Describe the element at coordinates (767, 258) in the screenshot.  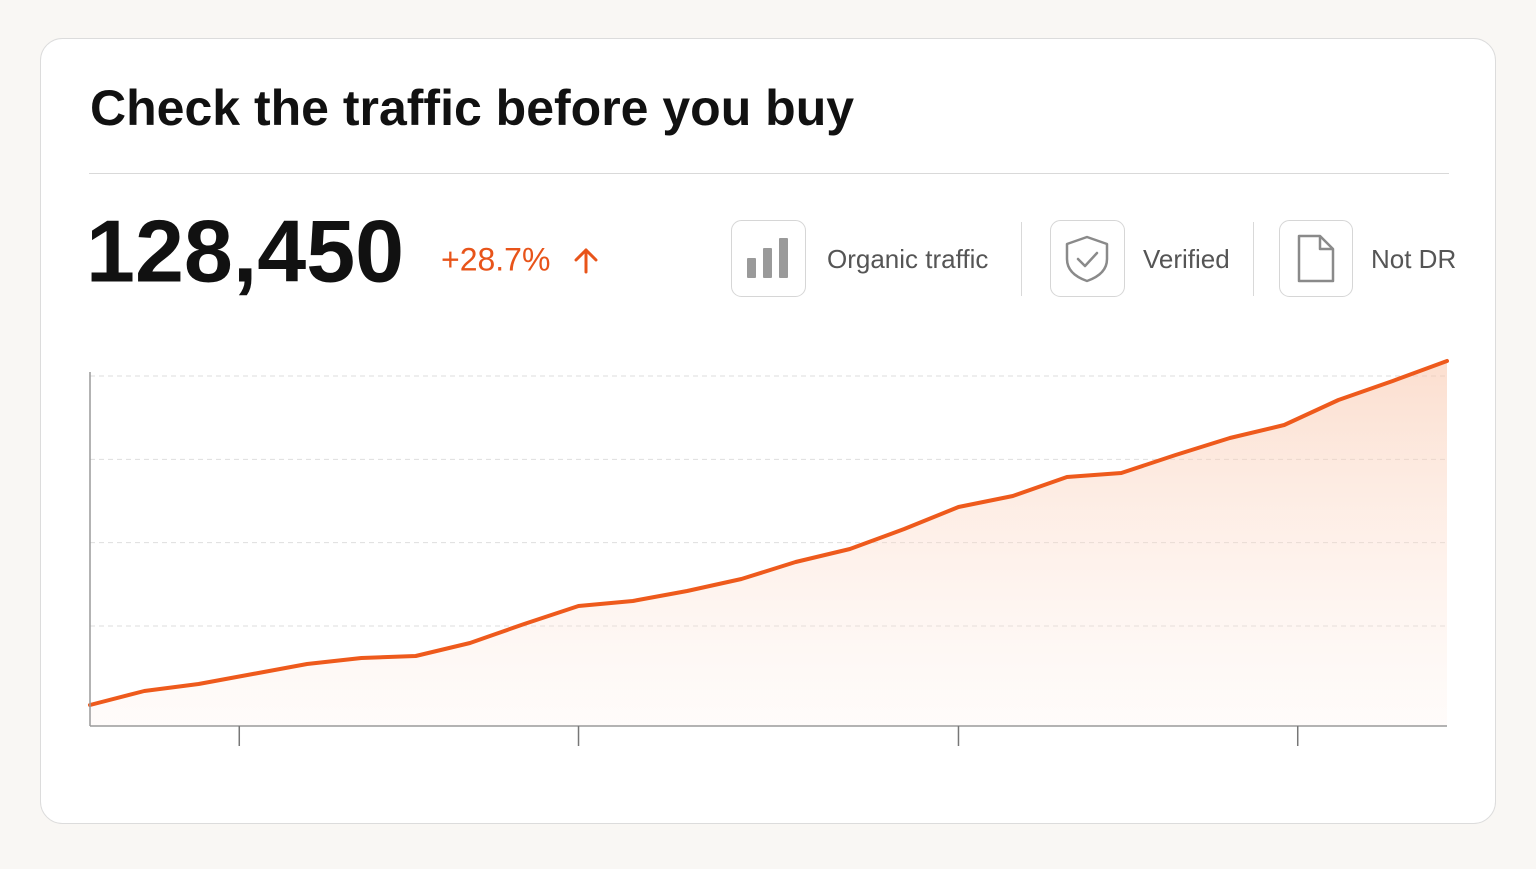
I see `bar-icon` at that location.